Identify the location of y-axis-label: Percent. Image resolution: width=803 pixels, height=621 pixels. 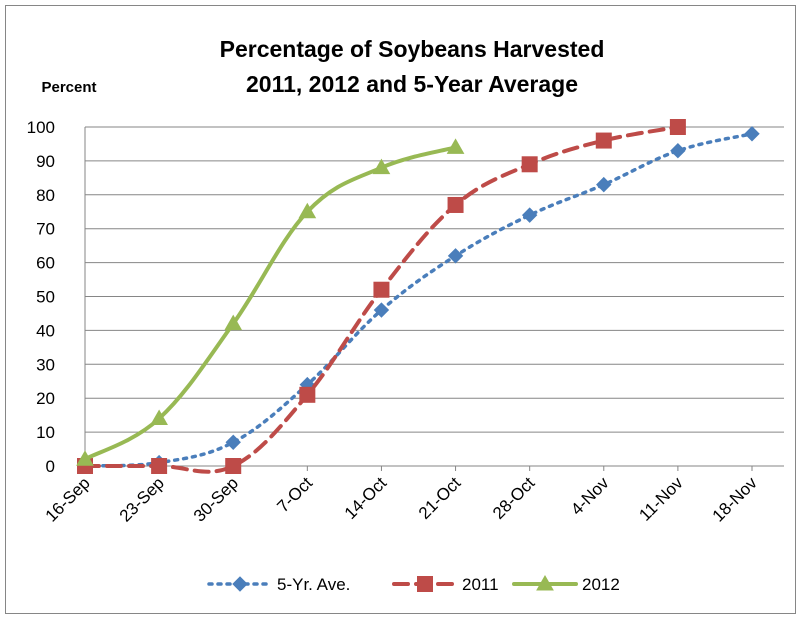
(68, 87).